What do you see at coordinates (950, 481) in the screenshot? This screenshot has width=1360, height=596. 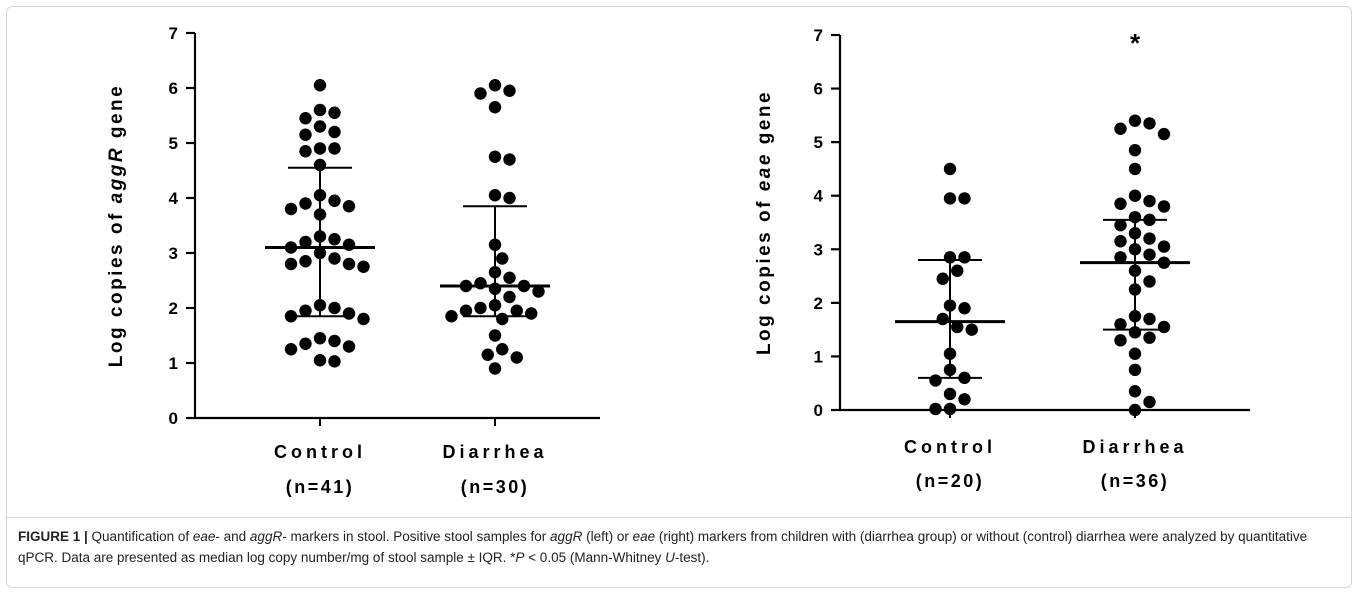 I see `sample-size-label: (n=20)` at bounding box center [950, 481].